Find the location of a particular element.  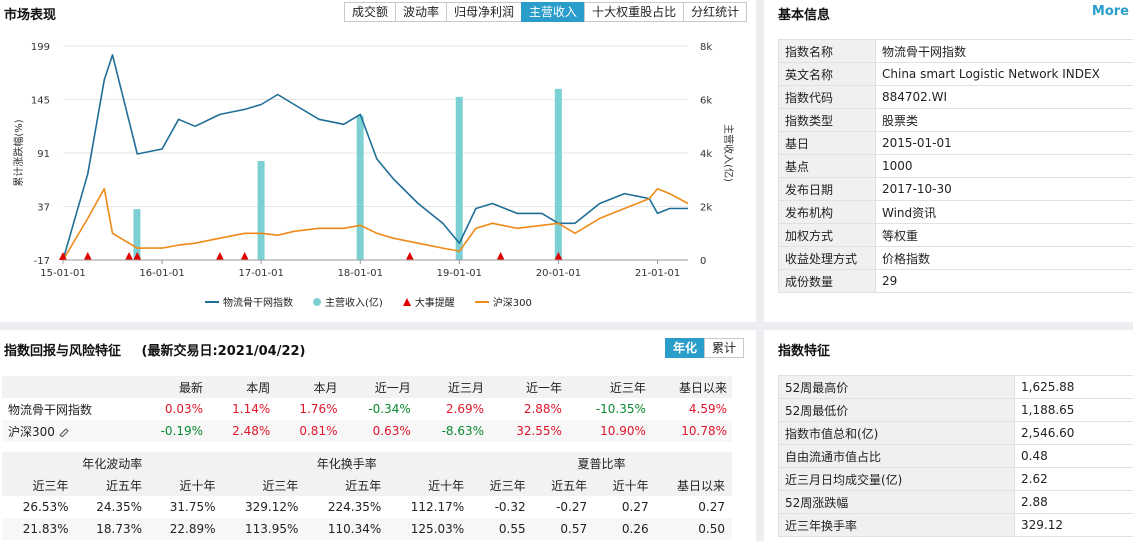

risk-value: 0.50 is located at coordinates (693, 529).